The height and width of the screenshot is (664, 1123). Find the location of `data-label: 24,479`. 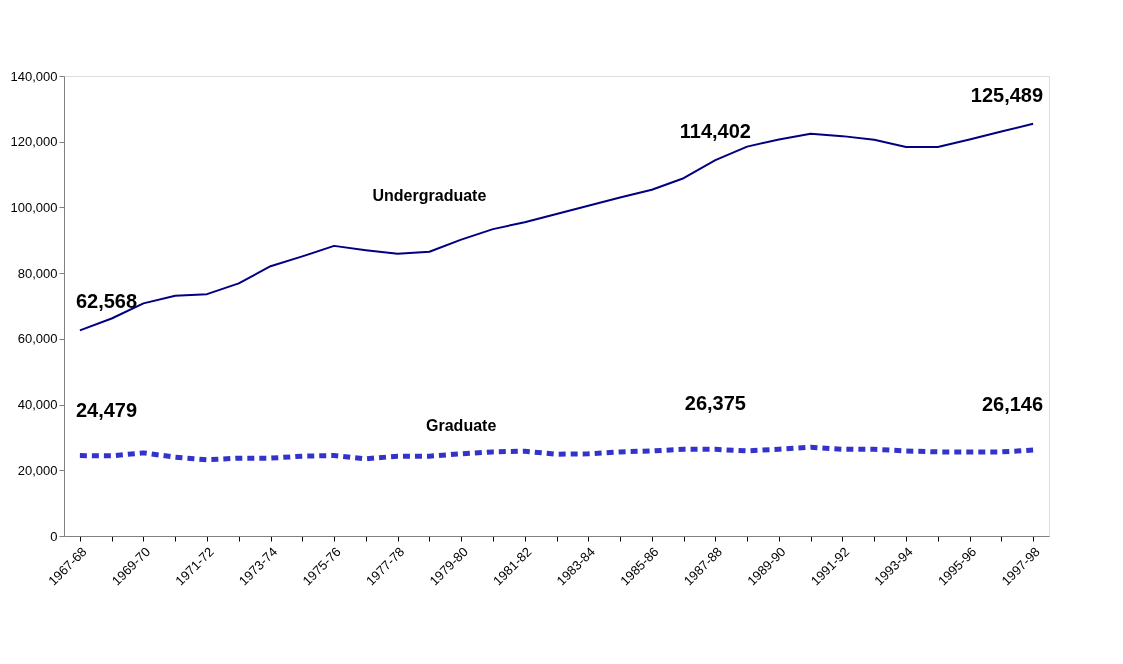

data-label: 24,479 is located at coordinates (106, 409).